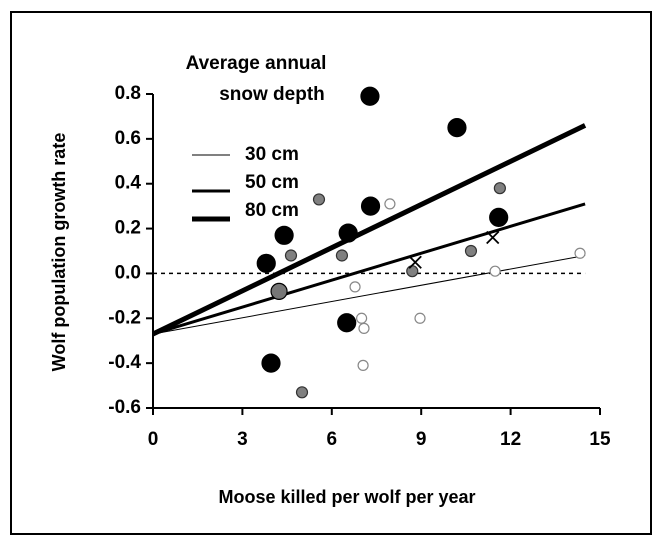 This screenshot has height=538, width=662. I want to click on y-tick-label: -0.4, so click(124, 362).